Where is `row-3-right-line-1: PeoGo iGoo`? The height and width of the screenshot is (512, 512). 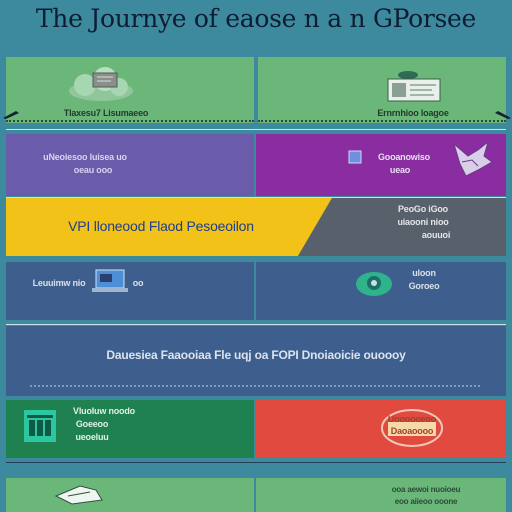
row-3-right-line-1: PeoGo iGoo is located at coordinates (422, 209).